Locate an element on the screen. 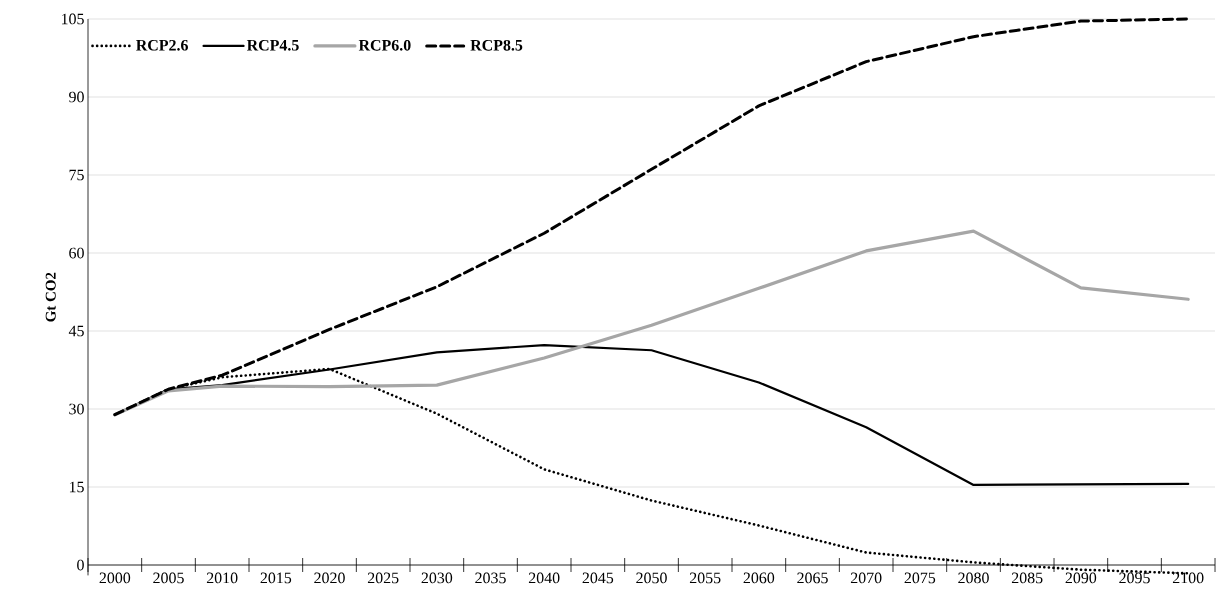  y-axis-title: Gt CO2 is located at coordinates (50, 297).